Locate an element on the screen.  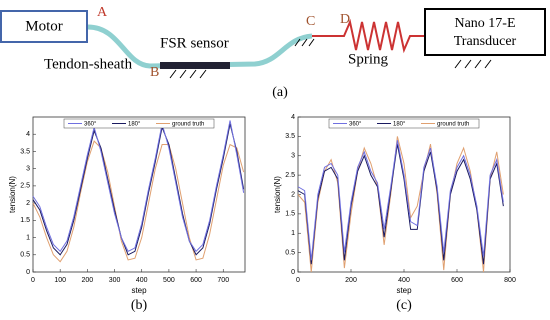
tendon-label: Tendon-sheath is located at coordinates (88, 64).